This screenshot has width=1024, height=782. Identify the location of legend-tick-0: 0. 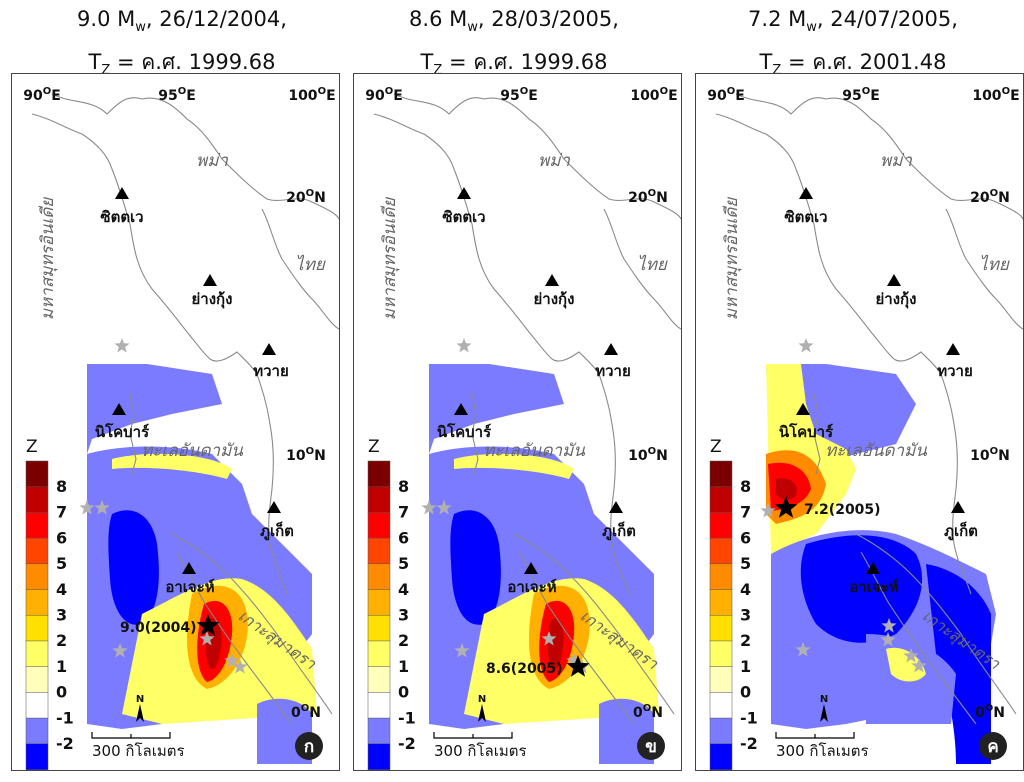
(61, 692).